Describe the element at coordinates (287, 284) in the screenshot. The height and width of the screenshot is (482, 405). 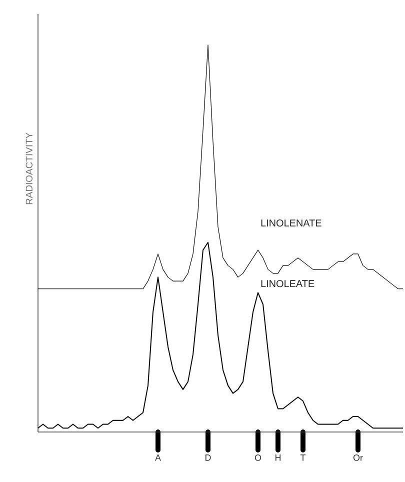
I see `series-label: LINOLEATE` at that location.